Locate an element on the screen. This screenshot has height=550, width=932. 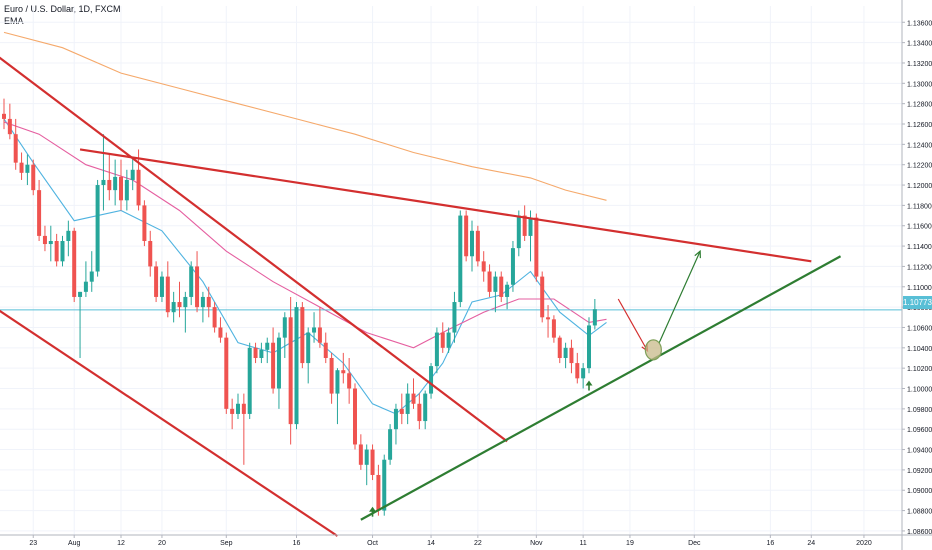
price-tick-label: 1.09200 is located at coordinates (919, 471).